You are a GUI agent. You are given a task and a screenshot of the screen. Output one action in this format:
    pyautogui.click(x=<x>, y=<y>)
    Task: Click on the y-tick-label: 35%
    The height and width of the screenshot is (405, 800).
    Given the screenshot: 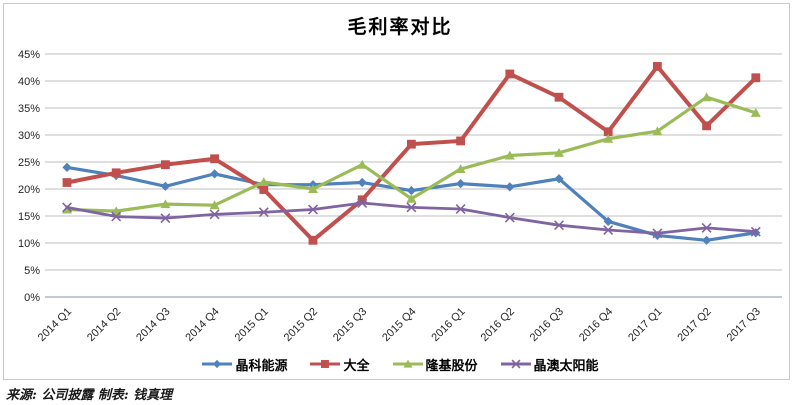 What is the action you would take?
    pyautogui.click(x=29, y=109)
    